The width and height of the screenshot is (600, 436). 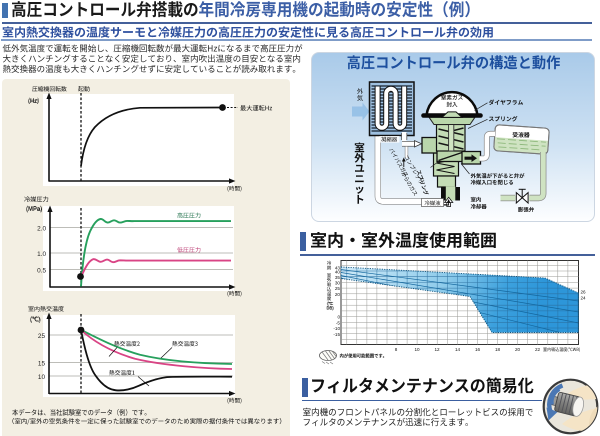 I want to click on svg-text: 0.5, so click(x=41, y=270).